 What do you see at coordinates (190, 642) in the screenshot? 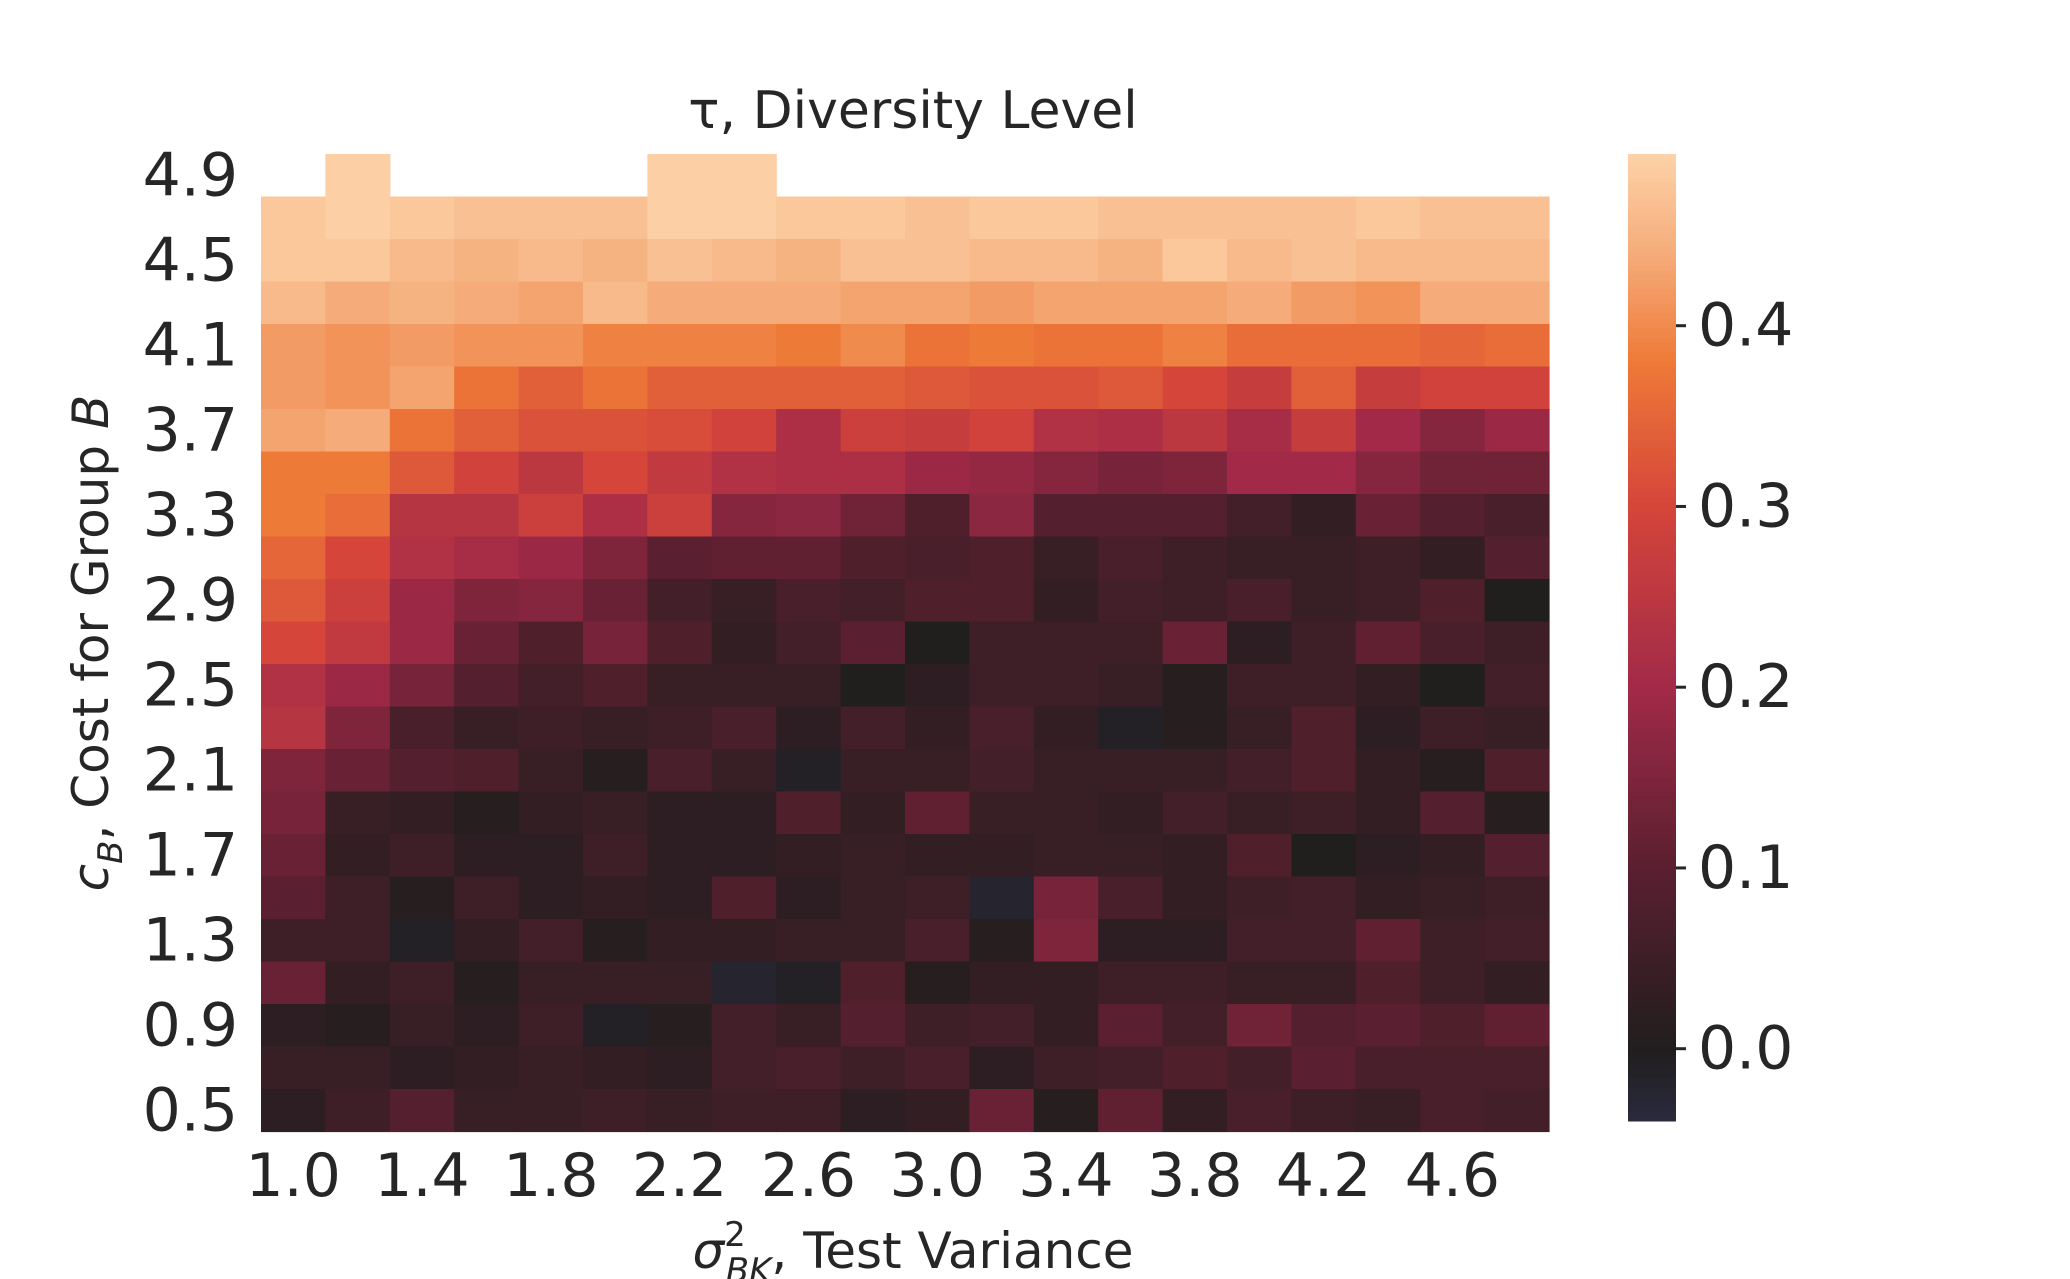
I see `y-tick-labels: 4.9 4.5 4.1 3.7 3.3 2.9 2.5 2.1 1.7 1.3 0.9 0.5` at bounding box center [190, 642].